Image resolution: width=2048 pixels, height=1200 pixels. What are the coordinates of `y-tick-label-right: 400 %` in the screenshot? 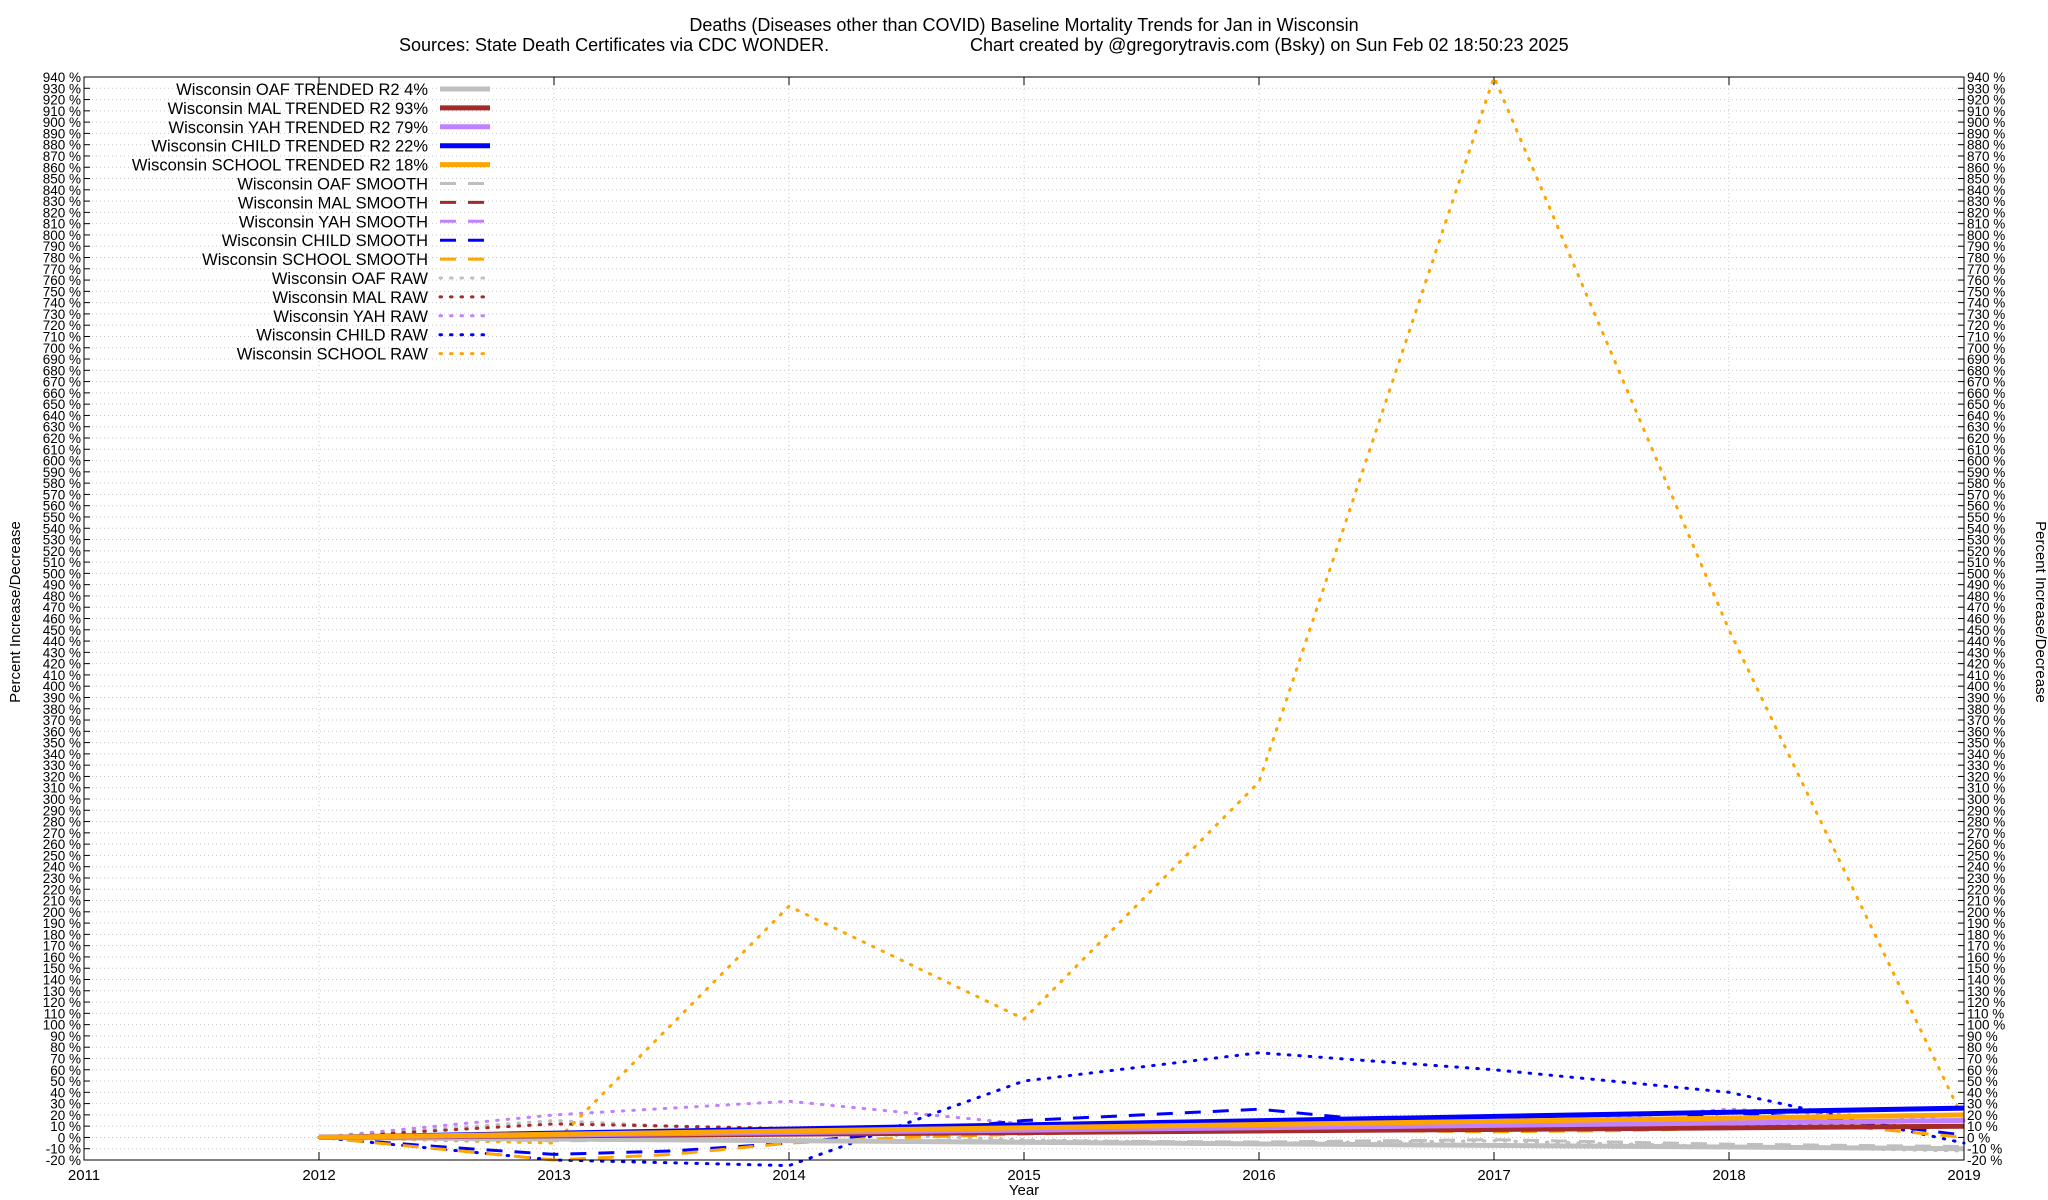 It's located at (1986, 686).